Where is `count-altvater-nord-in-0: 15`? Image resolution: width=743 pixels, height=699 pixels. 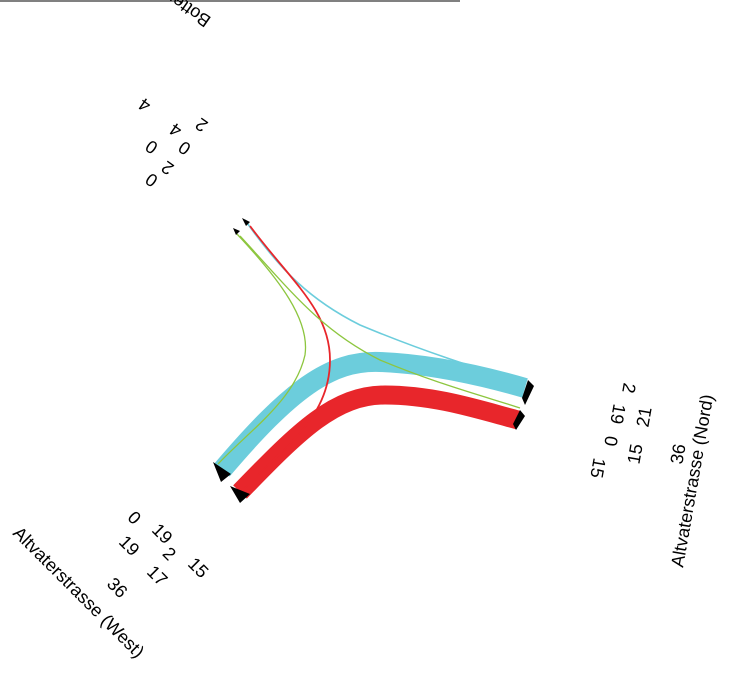
count-altvater-nord-in-0: 15 is located at coordinates (597, 467).